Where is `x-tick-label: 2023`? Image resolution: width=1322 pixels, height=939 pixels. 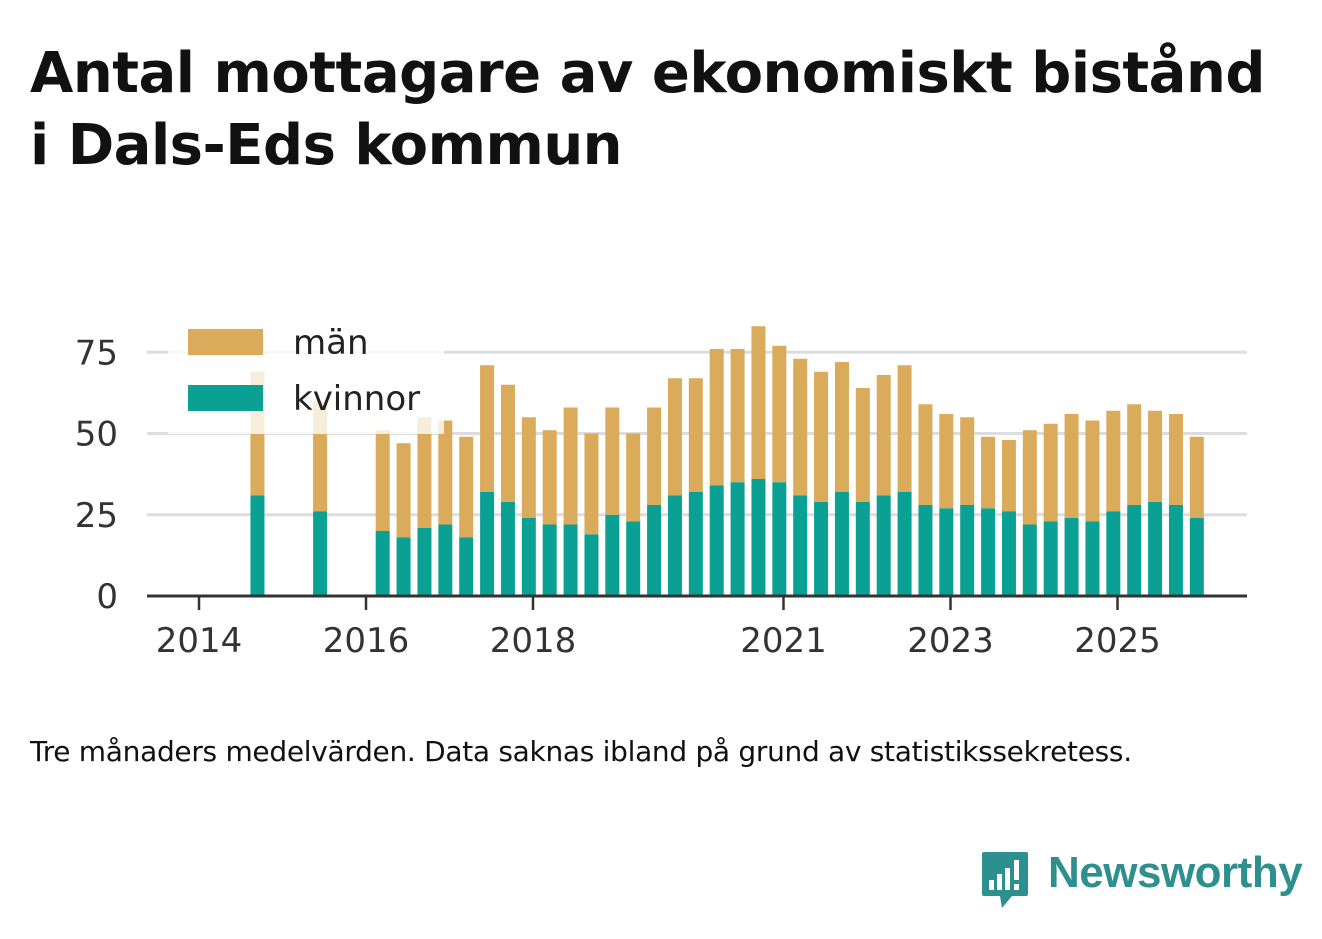
x-tick-label: 2023 is located at coordinates (950, 641).